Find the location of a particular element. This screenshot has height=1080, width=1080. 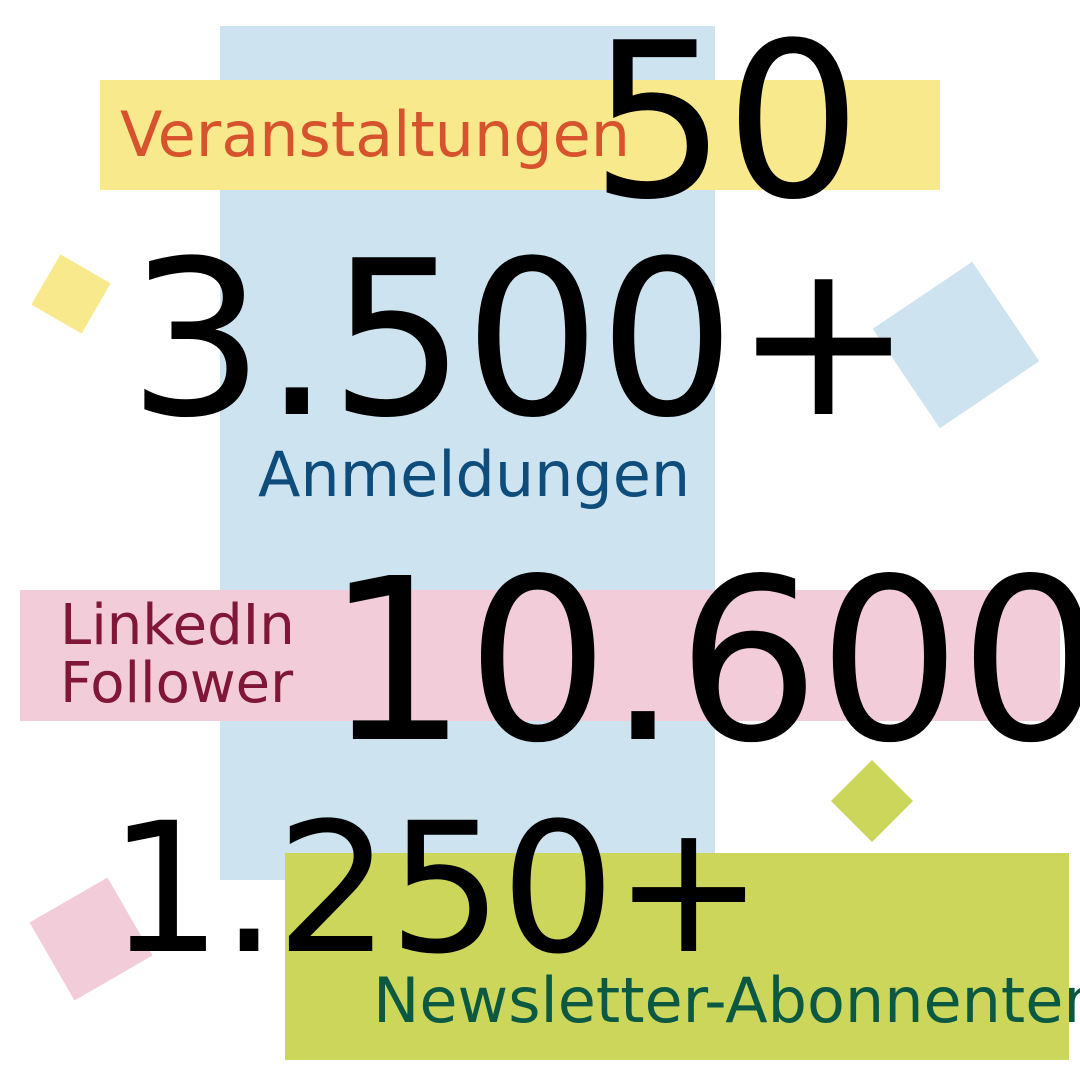

linkedin-label: LinkedIn Follower is located at coordinates (177, 654).